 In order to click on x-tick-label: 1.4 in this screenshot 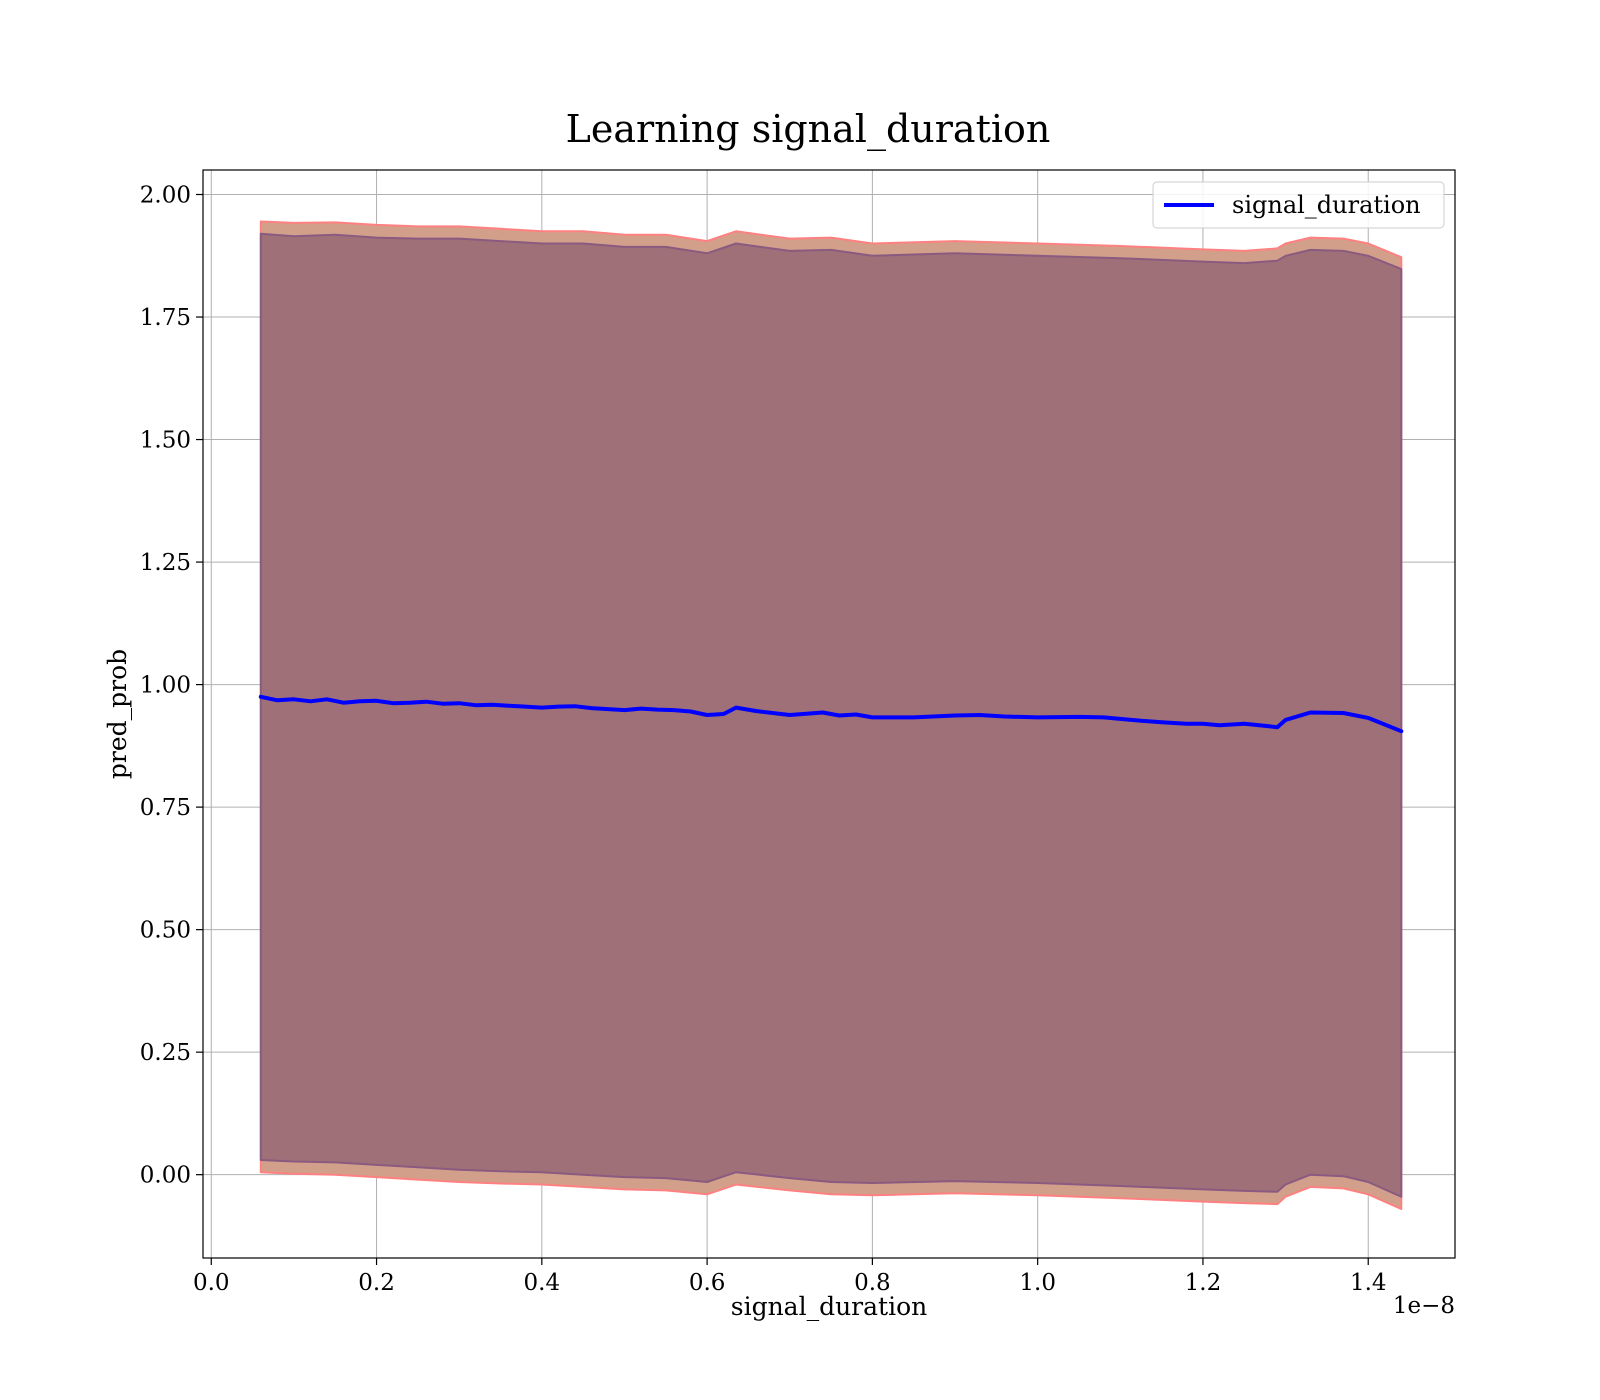, I will do `click(1368, 1283)`.